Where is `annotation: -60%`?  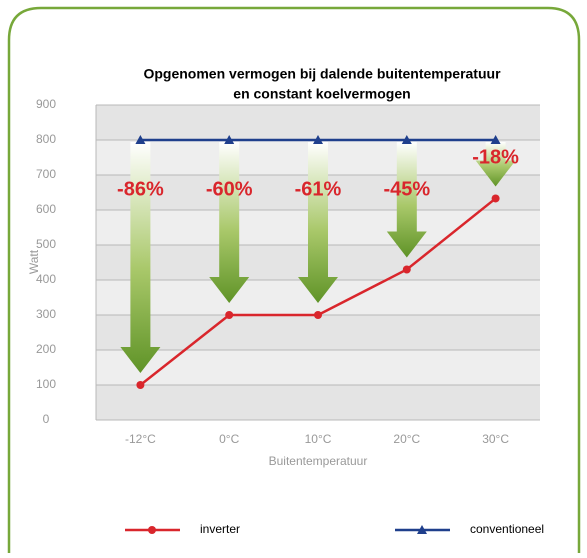 annotation: -60% is located at coordinates (229, 189).